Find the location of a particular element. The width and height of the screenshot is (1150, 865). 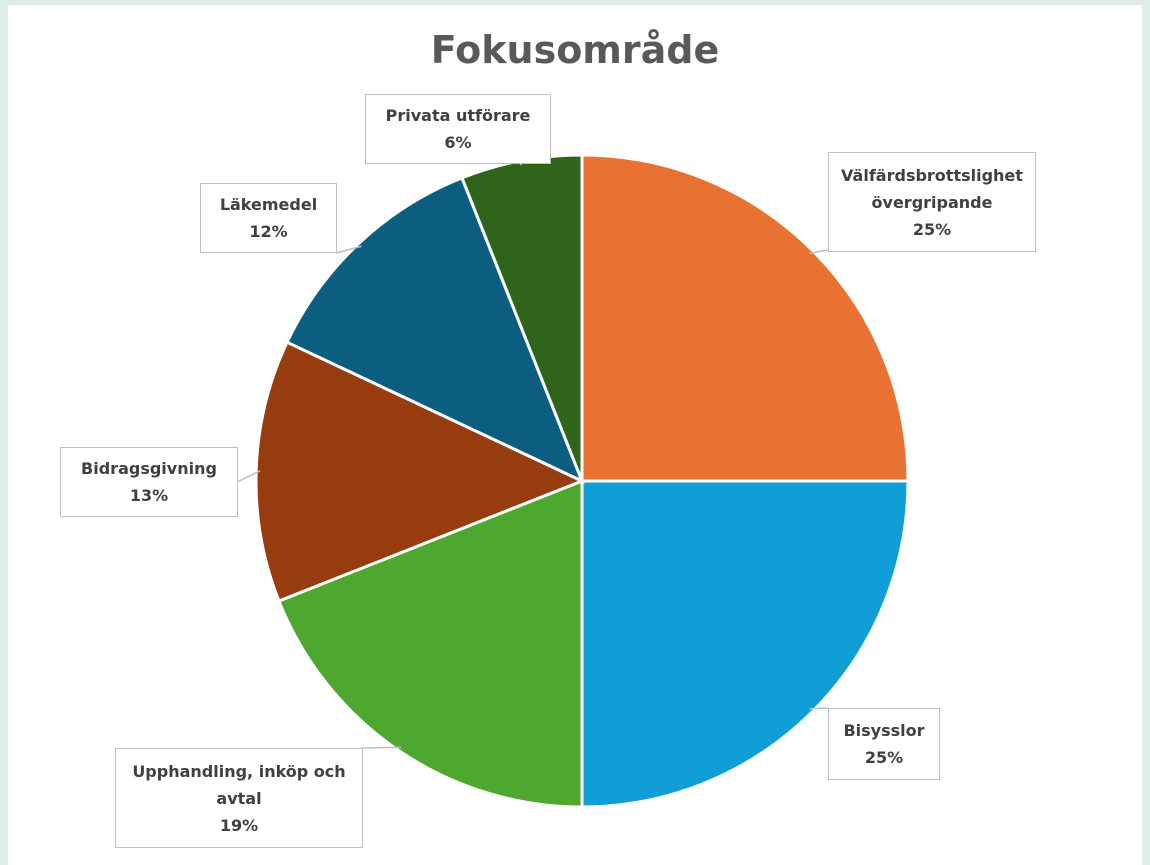

category-name: Läkemedel is located at coordinates (268, 204).